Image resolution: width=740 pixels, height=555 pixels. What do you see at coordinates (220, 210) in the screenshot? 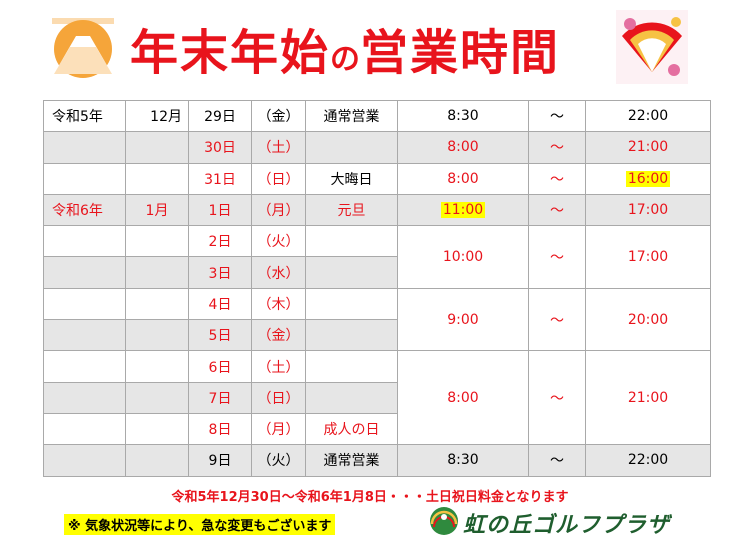
I see `day-cell: 1日` at bounding box center [220, 210].